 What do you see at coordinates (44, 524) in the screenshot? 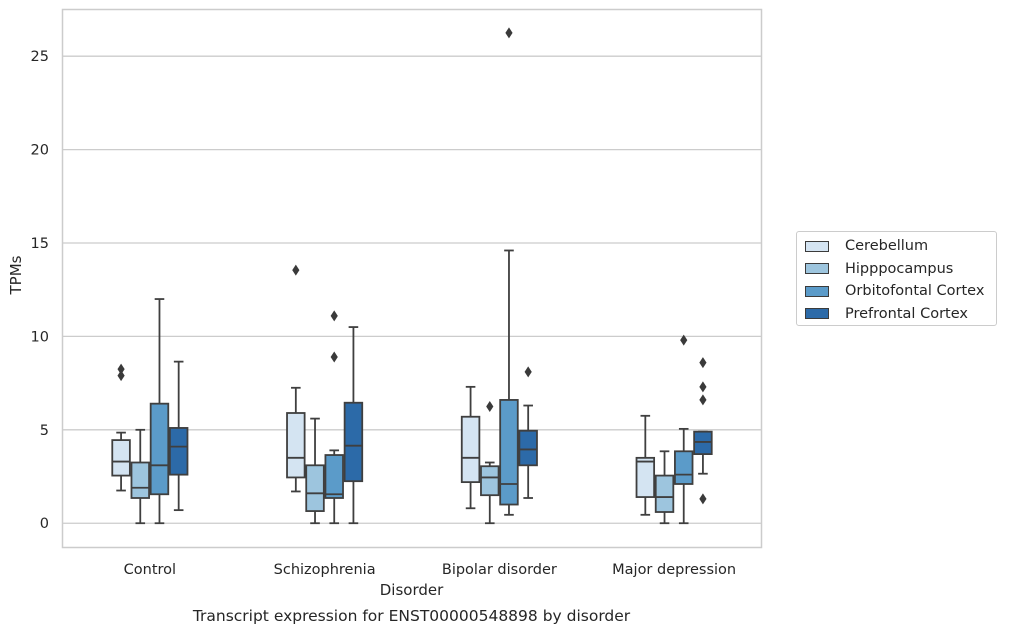
I see `y-tick-label: 0` at bounding box center [44, 524].